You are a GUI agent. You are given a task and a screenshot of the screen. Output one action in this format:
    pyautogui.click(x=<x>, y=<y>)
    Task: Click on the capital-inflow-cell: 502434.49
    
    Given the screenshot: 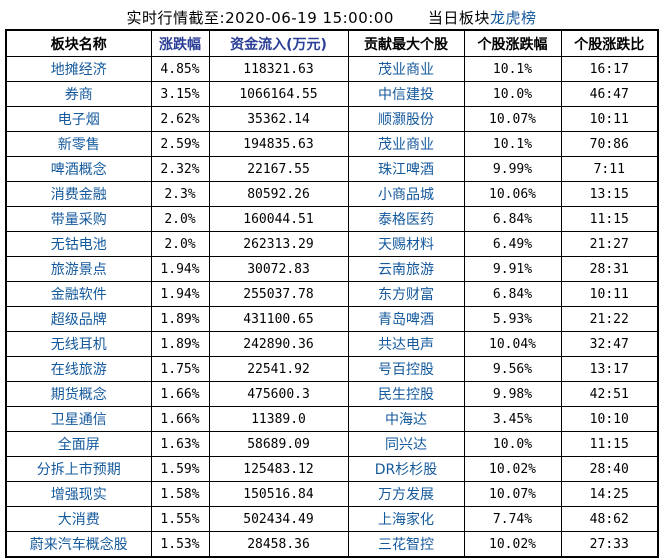 What is the action you would take?
    pyautogui.click(x=278, y=519)
    